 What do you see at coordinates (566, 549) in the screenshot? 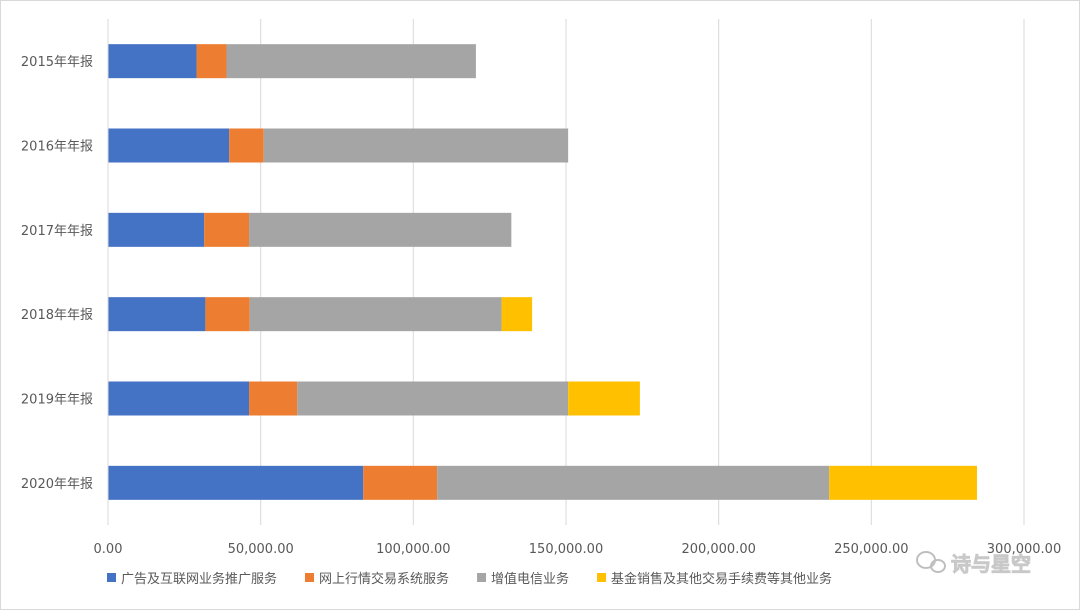
I see `x-tick-label: 150,000.00` at bounding box center [566, 549].